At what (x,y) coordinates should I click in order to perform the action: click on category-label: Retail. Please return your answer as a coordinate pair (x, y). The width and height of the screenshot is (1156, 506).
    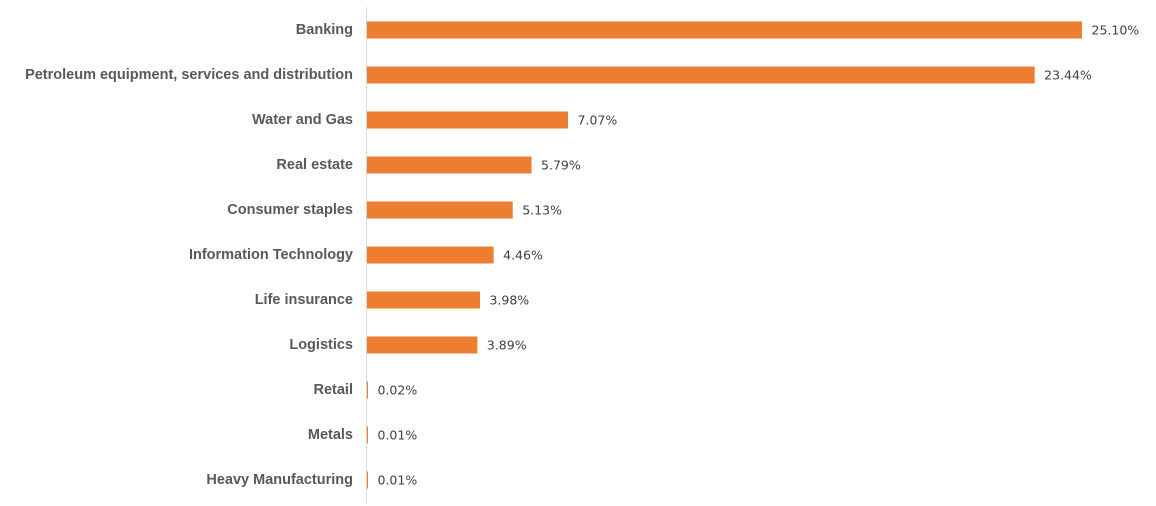
    Looking at the image, I should click on (334, 390).